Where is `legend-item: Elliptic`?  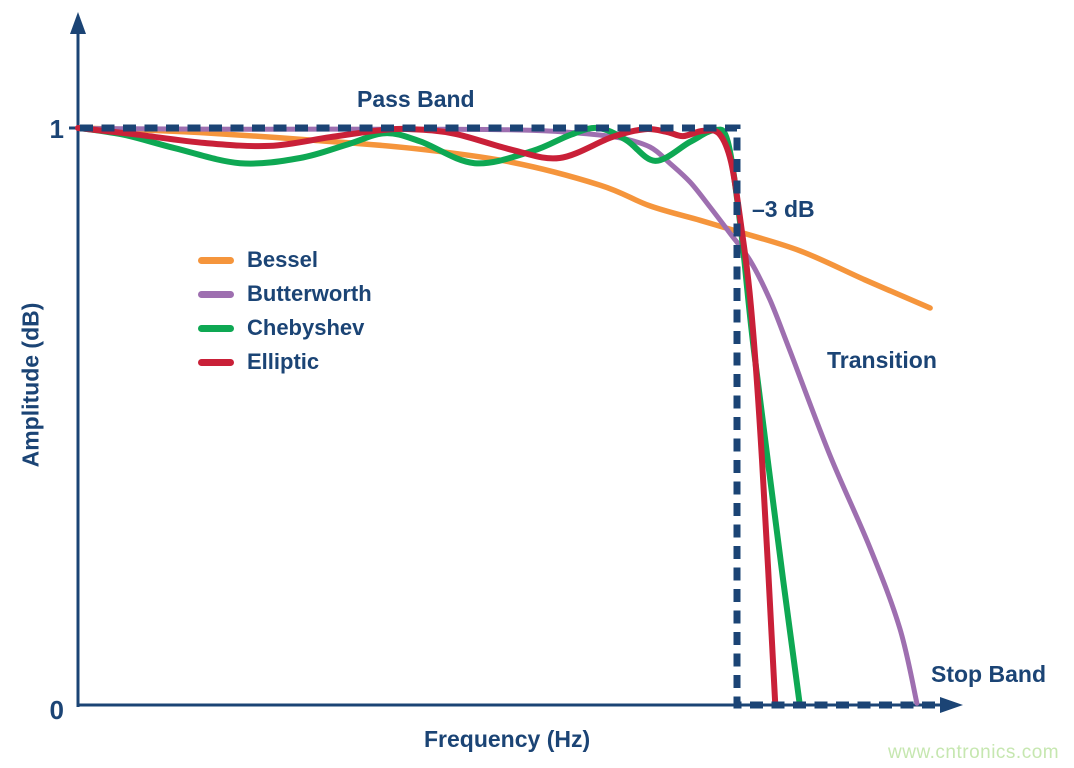 legend-item: Elliptic is located at coordinates (285, 362).